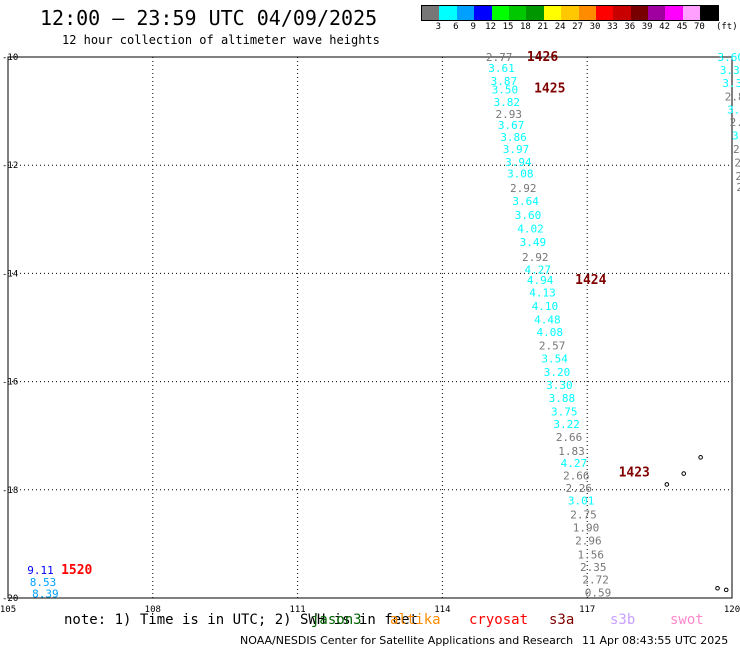 The image size is (740, 650). I want to click on wave-height-value: 3.61, so click(501, 68).